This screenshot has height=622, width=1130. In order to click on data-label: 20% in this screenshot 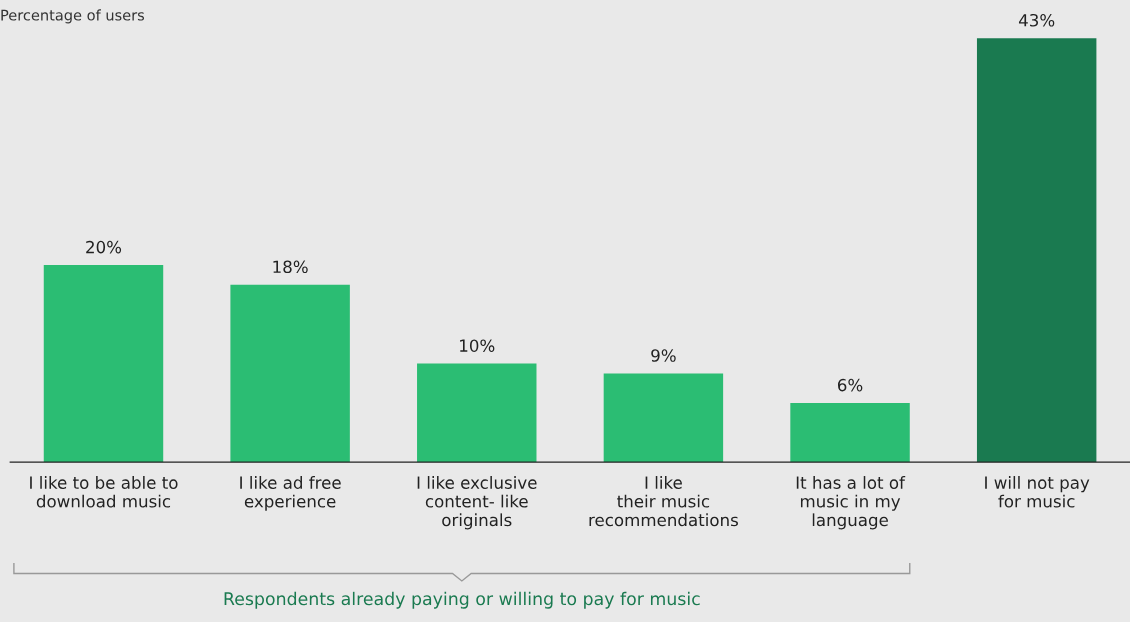, I will do `click(104, 247)`.